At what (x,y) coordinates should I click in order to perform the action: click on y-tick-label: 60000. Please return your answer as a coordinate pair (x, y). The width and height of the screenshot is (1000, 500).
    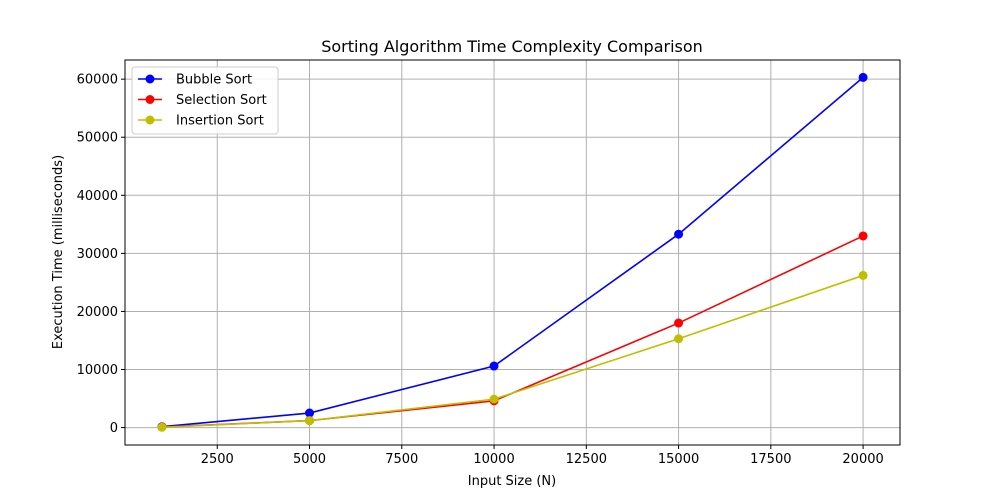
    Looking at the image, I should click on (97, 80).